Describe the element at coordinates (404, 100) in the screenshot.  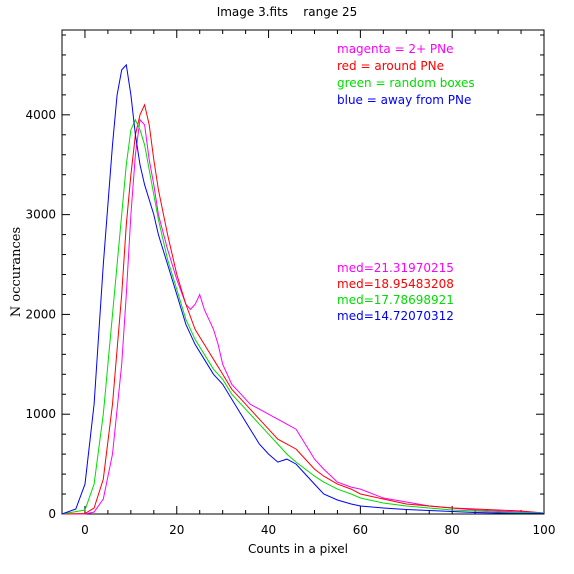
I see `legend-entry: blue = away from PNe` at that location.